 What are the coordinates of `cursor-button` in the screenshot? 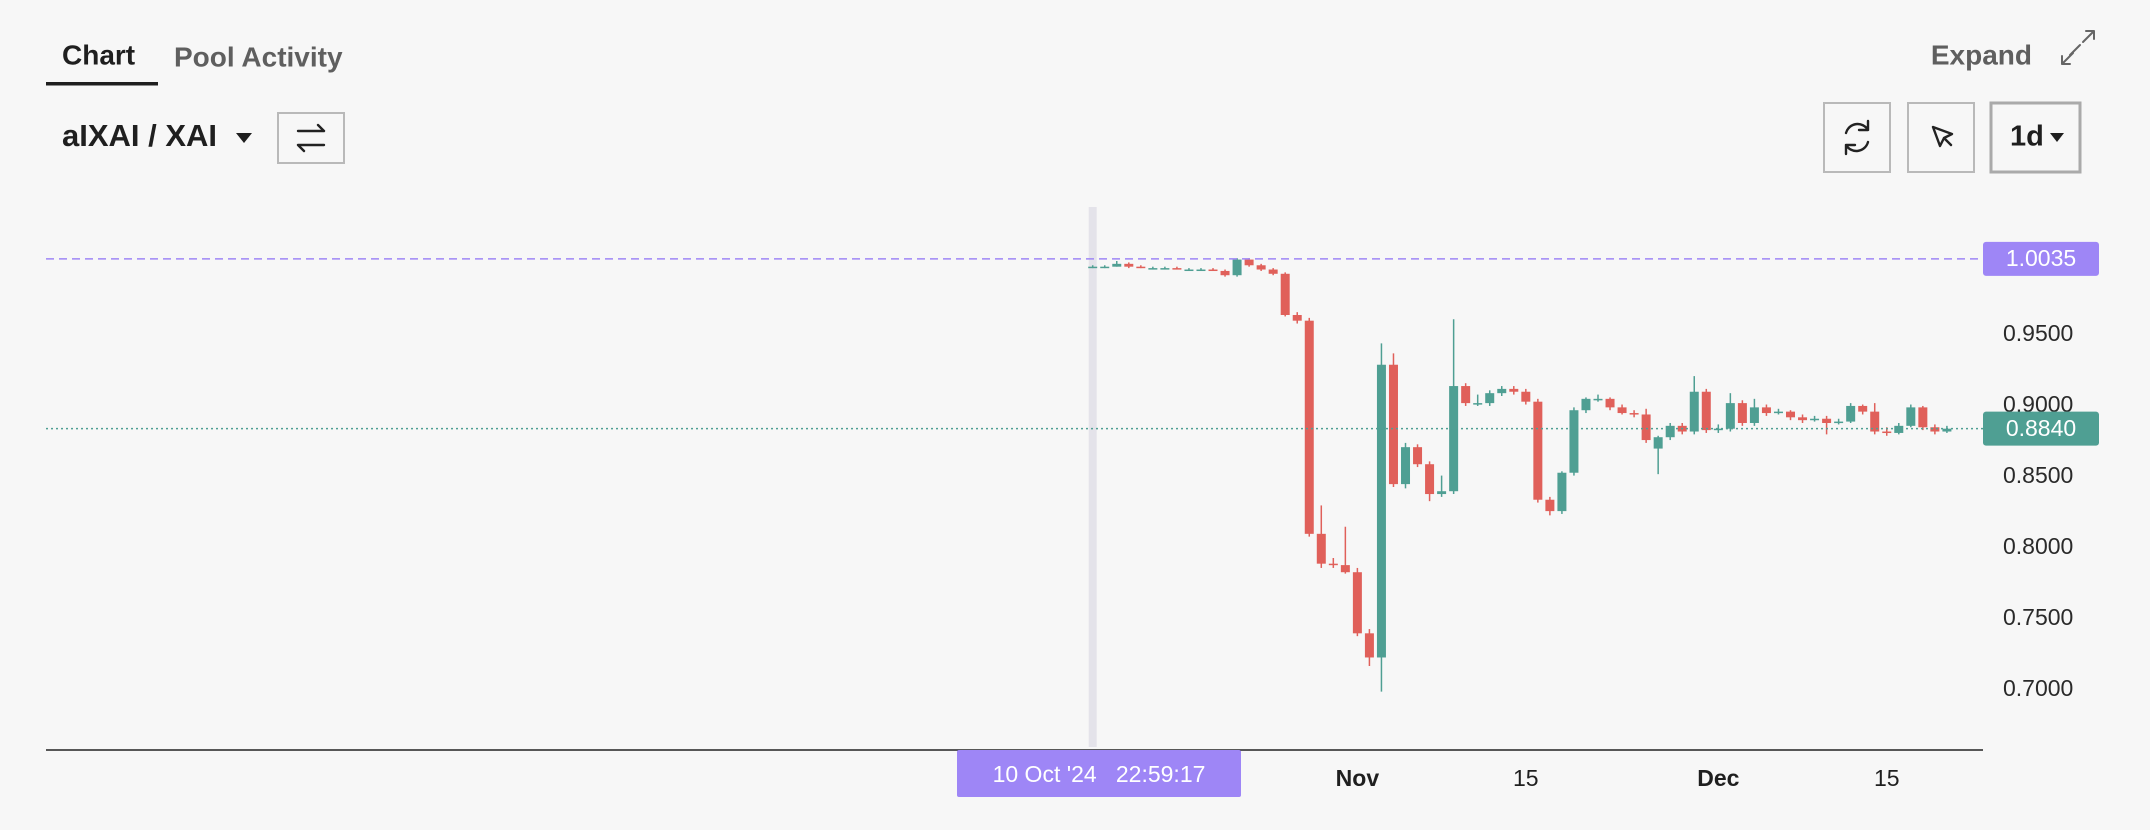 It's located at (1941, 137).